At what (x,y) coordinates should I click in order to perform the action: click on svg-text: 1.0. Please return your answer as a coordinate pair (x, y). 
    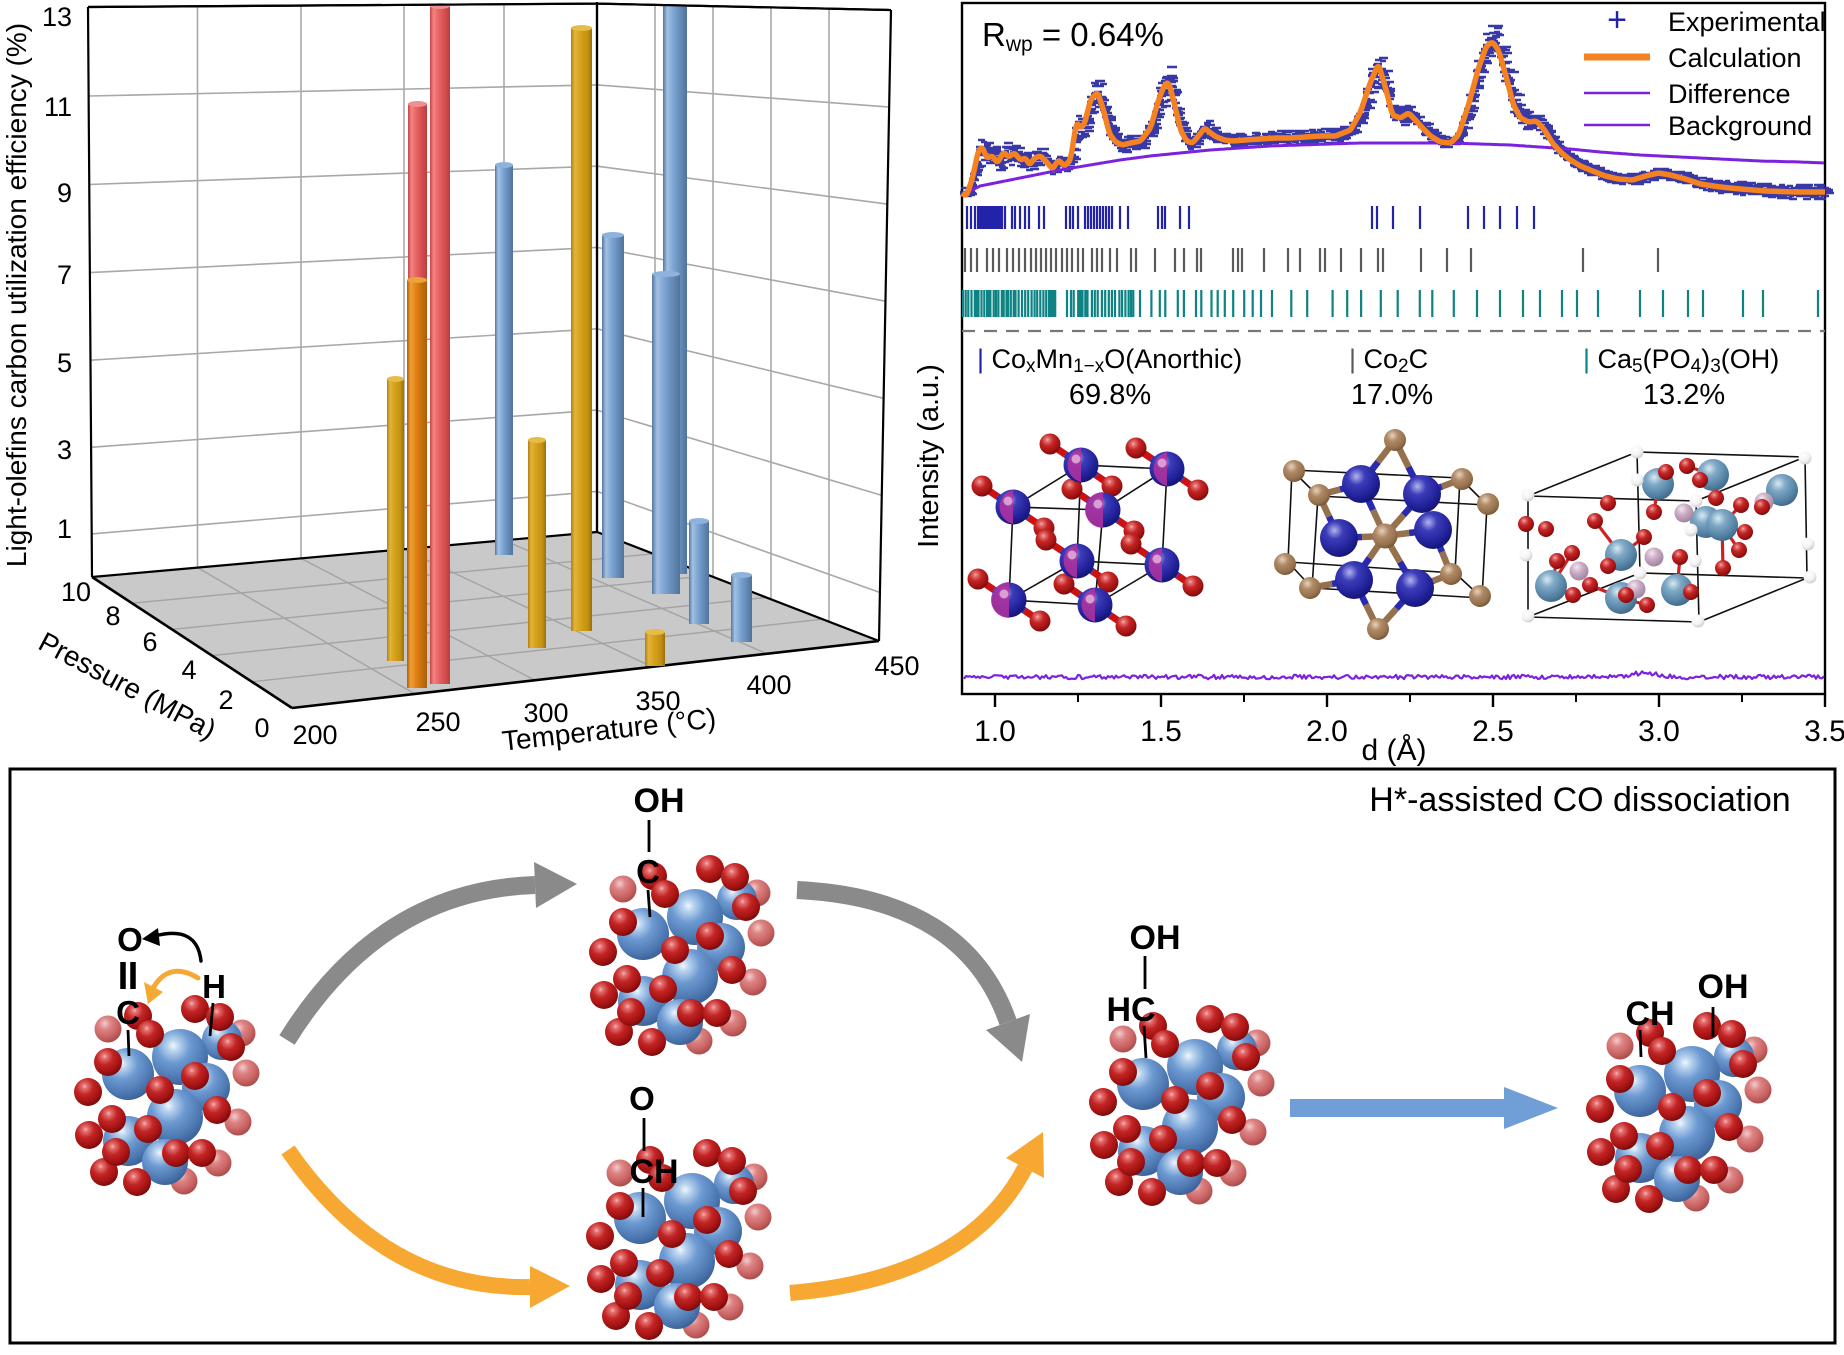
    Looking at the image, I should click on (995, 731).